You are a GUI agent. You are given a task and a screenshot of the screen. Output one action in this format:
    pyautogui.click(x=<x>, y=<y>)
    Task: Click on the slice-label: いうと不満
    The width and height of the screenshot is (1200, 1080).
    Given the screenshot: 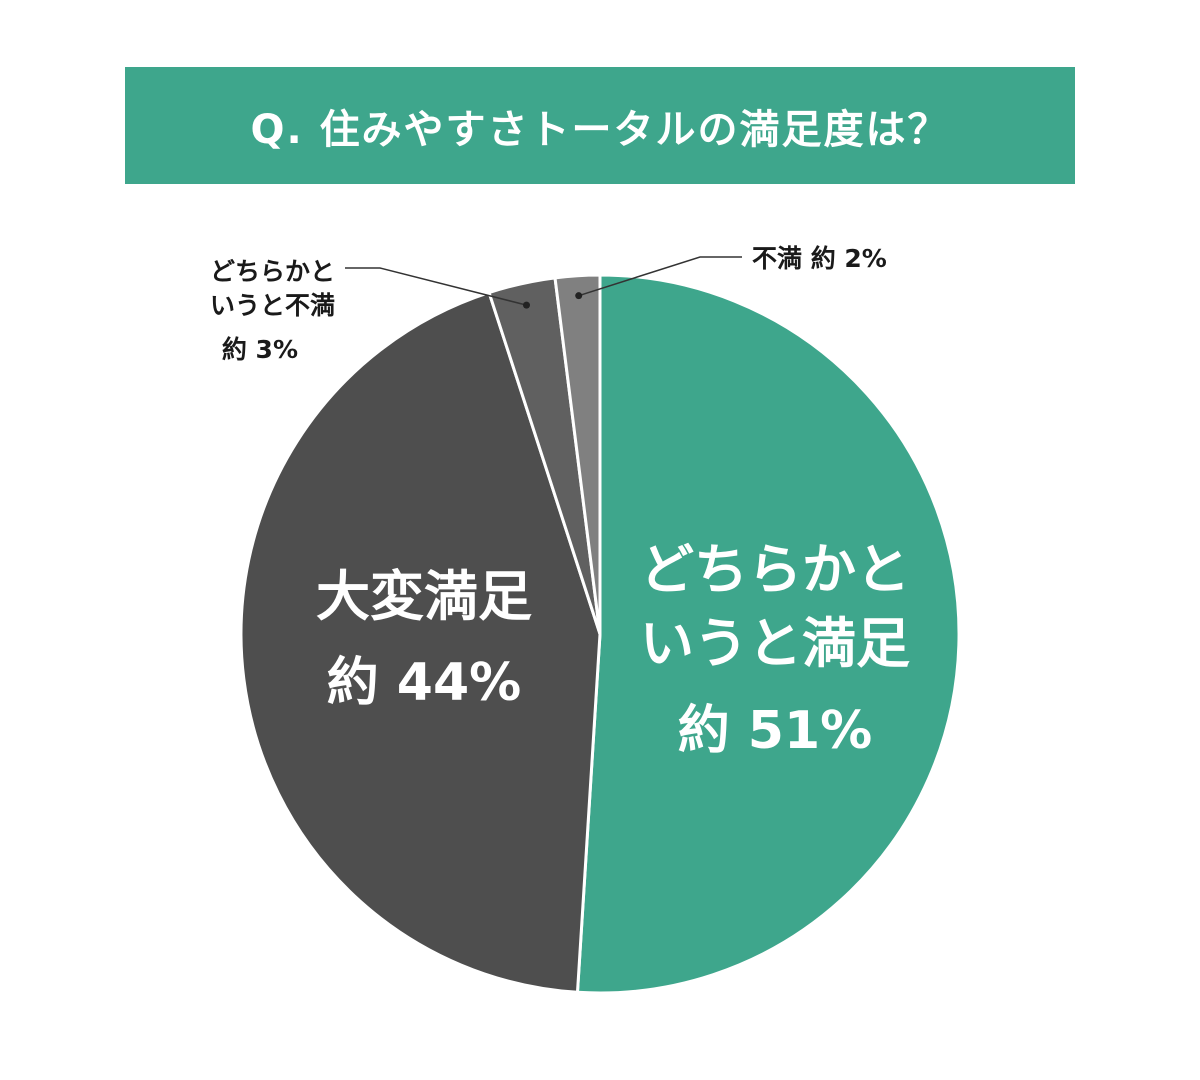 What is the action you would take?
    pyautogui.click(x=272, y=305)
    